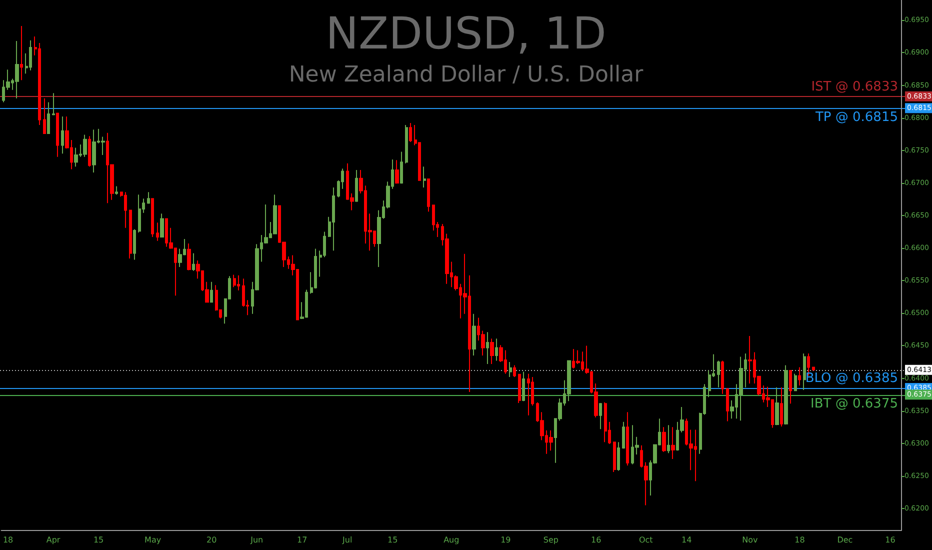 Image resolution: width=932 pixels, height=550 pixels. What do you see at coordinates (153, 540) in the screenshot?
I see `x-tick-label: May` at bounding box center [153, 540].